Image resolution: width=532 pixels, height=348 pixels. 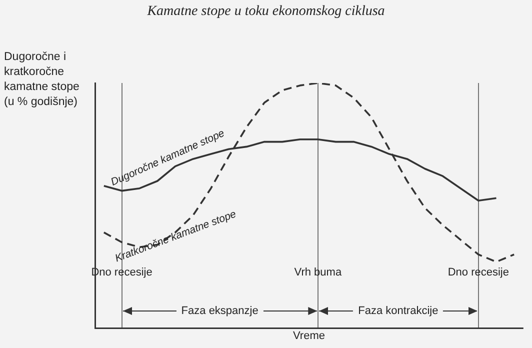 I want to click on y-axis-title: Dugoročne i kratkoročne kamatne stope (u % godišnje), so click(x=42, y=80).